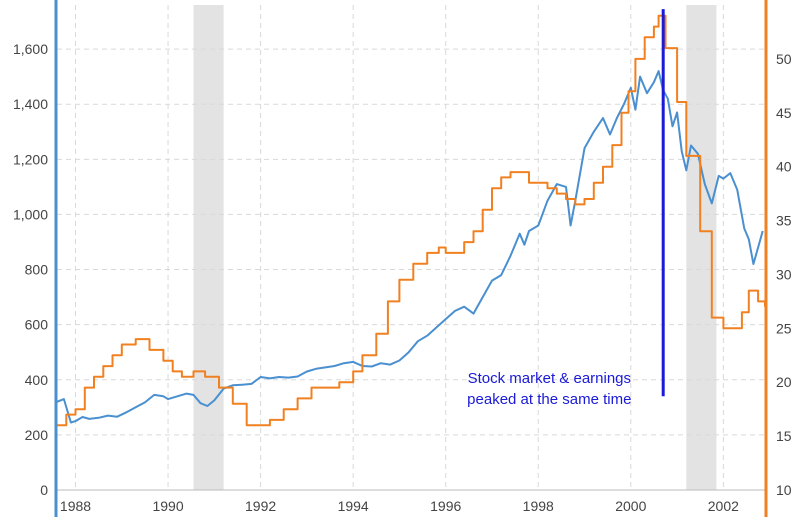 Image resolution: width=800 pixels, height=517 pixels. I want to click on x-tick-label: 1998, so click(538, 506).